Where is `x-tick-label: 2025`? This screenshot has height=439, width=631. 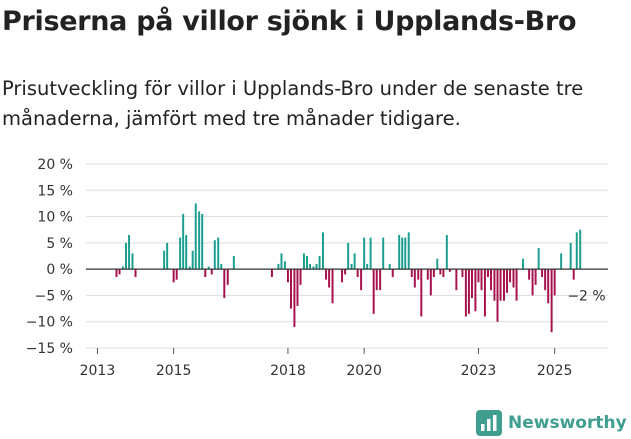
x-tick-label: 2025 is located at coordinates (555, 371).